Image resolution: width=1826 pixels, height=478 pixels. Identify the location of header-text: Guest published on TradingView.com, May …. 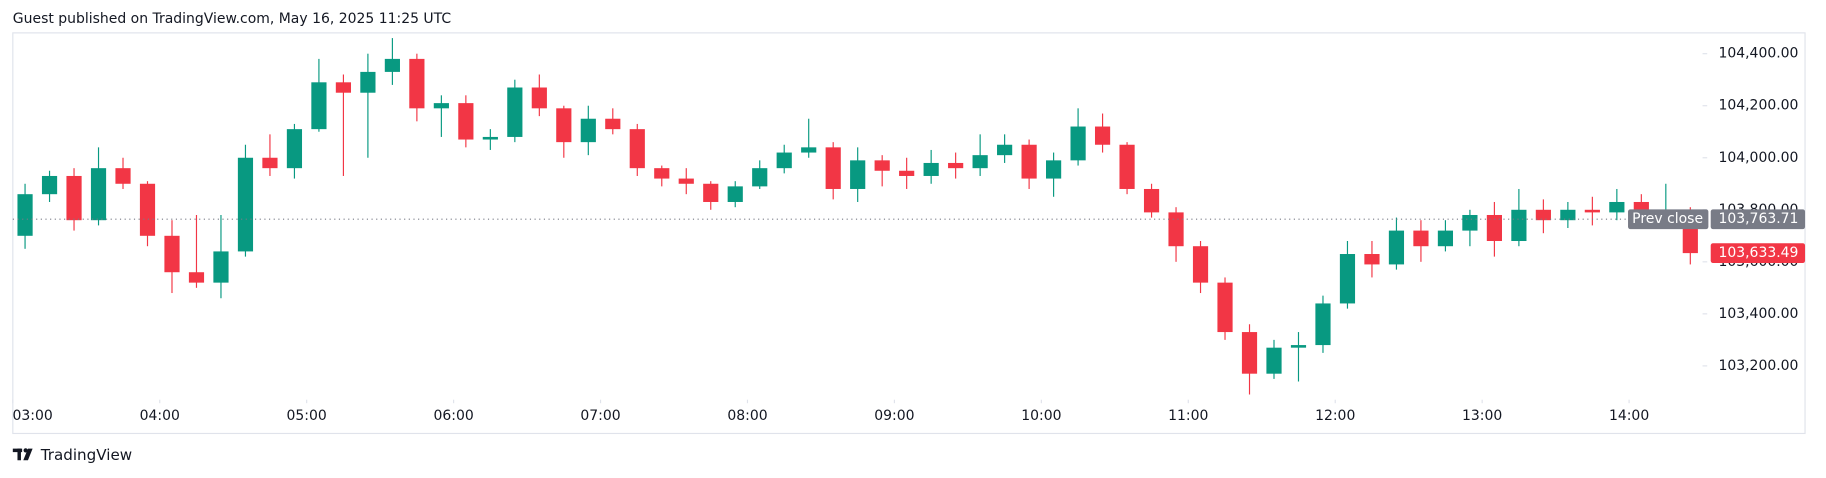
(232, 19).